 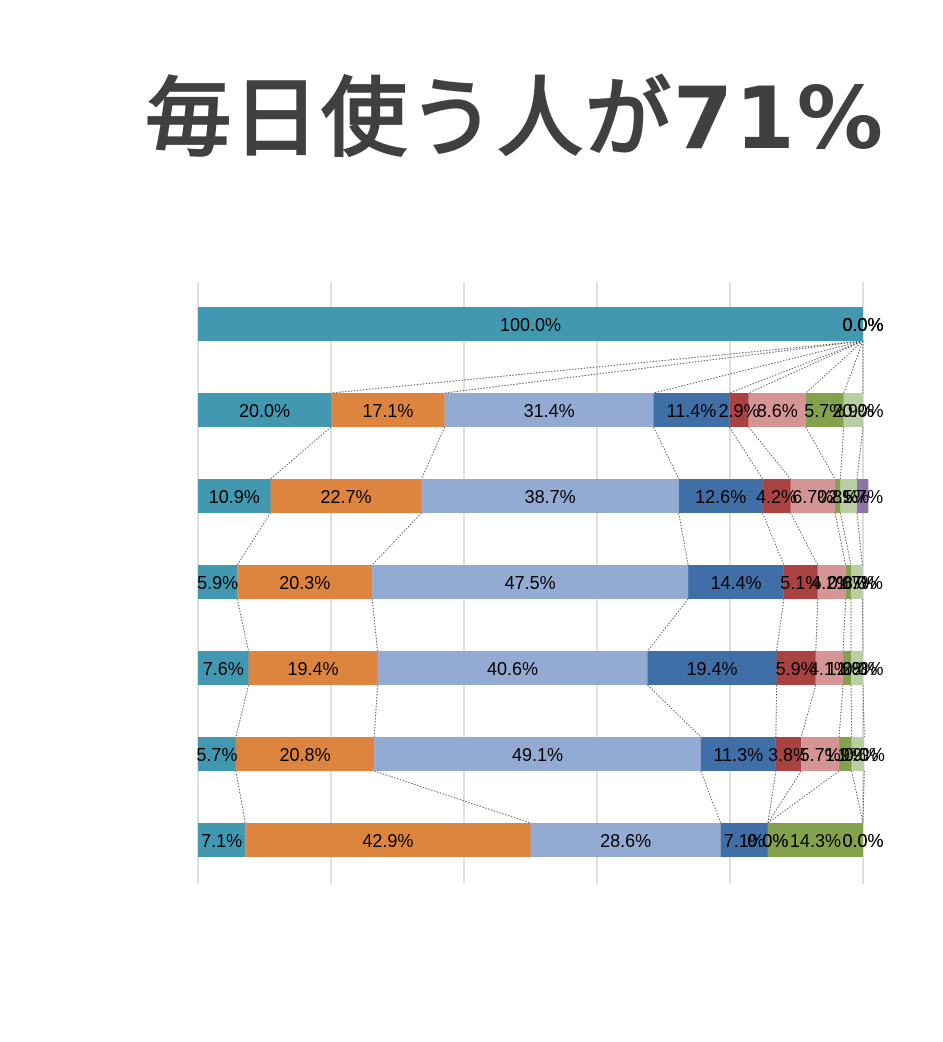 What do you see at coordinates (530, 583) in the screenshot?
I see `data-label: 47.5%` at bounding box center [530, 583].